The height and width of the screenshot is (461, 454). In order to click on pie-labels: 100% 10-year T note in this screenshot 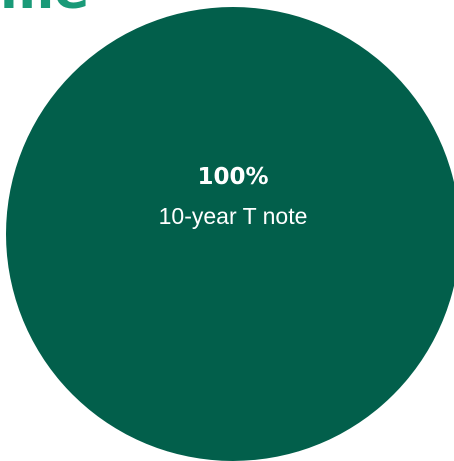, I will do `click(233, 196)`.